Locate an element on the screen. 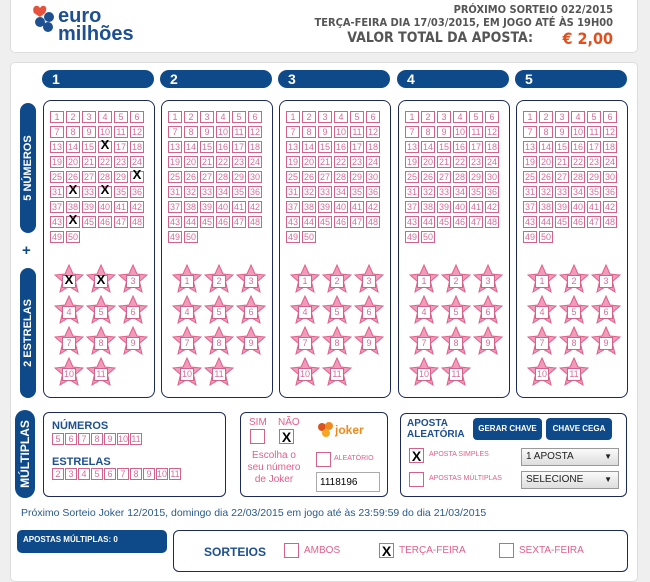 The height and width of the screenshot is (582, 650). multiple-stars-option: 4 is located at coordinates (84, 474).